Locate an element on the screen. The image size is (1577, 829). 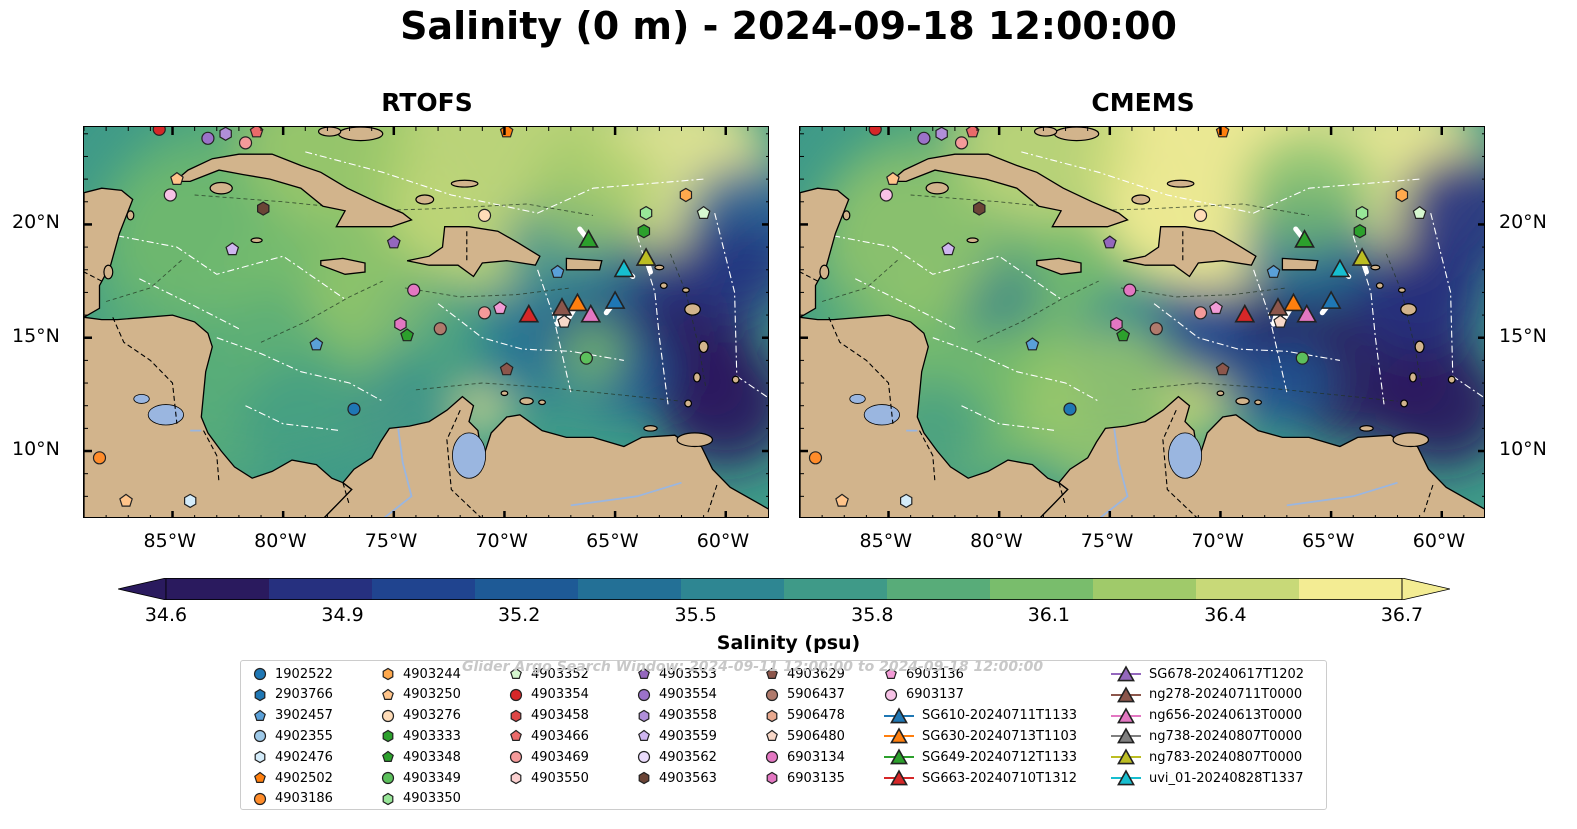
legend-item: uvi_01-20240828T1337 is located at coordinates (1207, 778).